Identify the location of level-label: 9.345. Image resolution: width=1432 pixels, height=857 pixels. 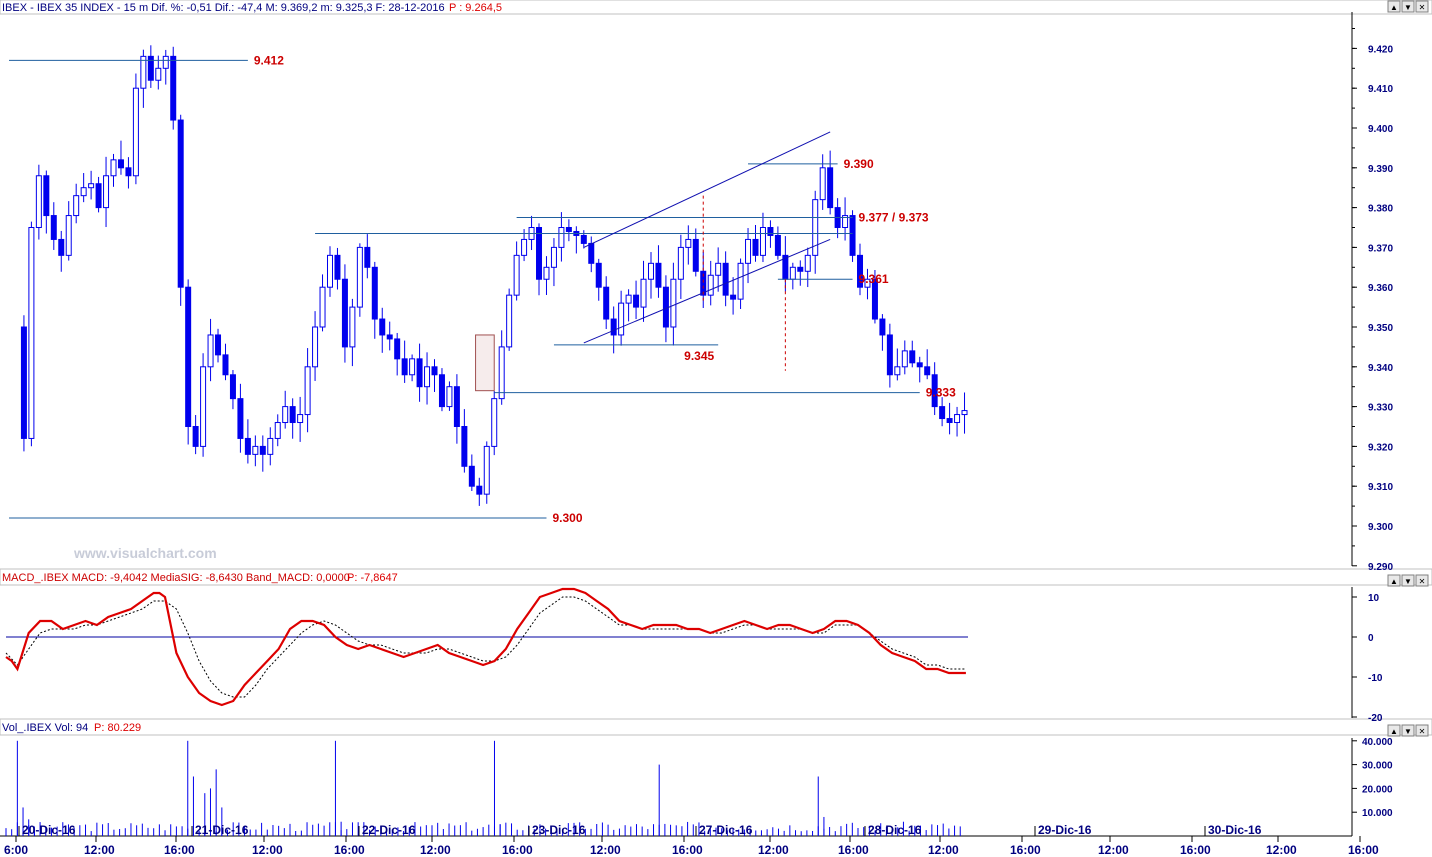
(699, 356).